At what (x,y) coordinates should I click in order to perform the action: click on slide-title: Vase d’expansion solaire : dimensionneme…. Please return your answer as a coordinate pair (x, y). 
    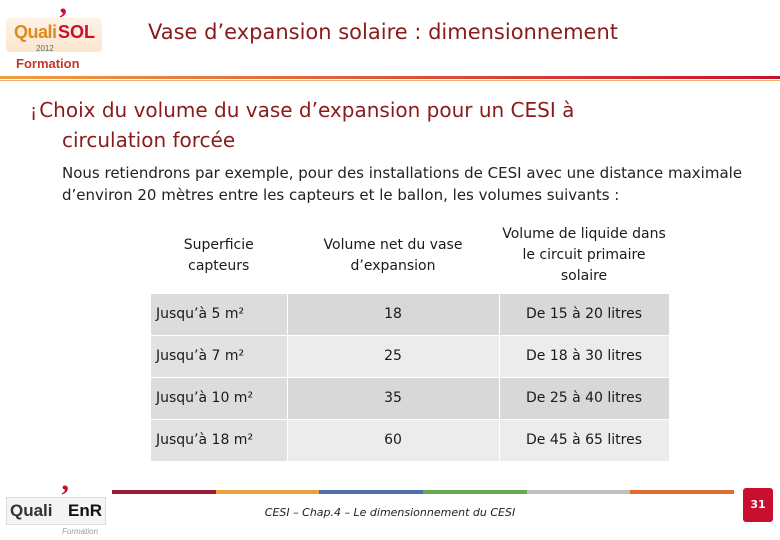
    Looking at the image, I should click on (383, 32).